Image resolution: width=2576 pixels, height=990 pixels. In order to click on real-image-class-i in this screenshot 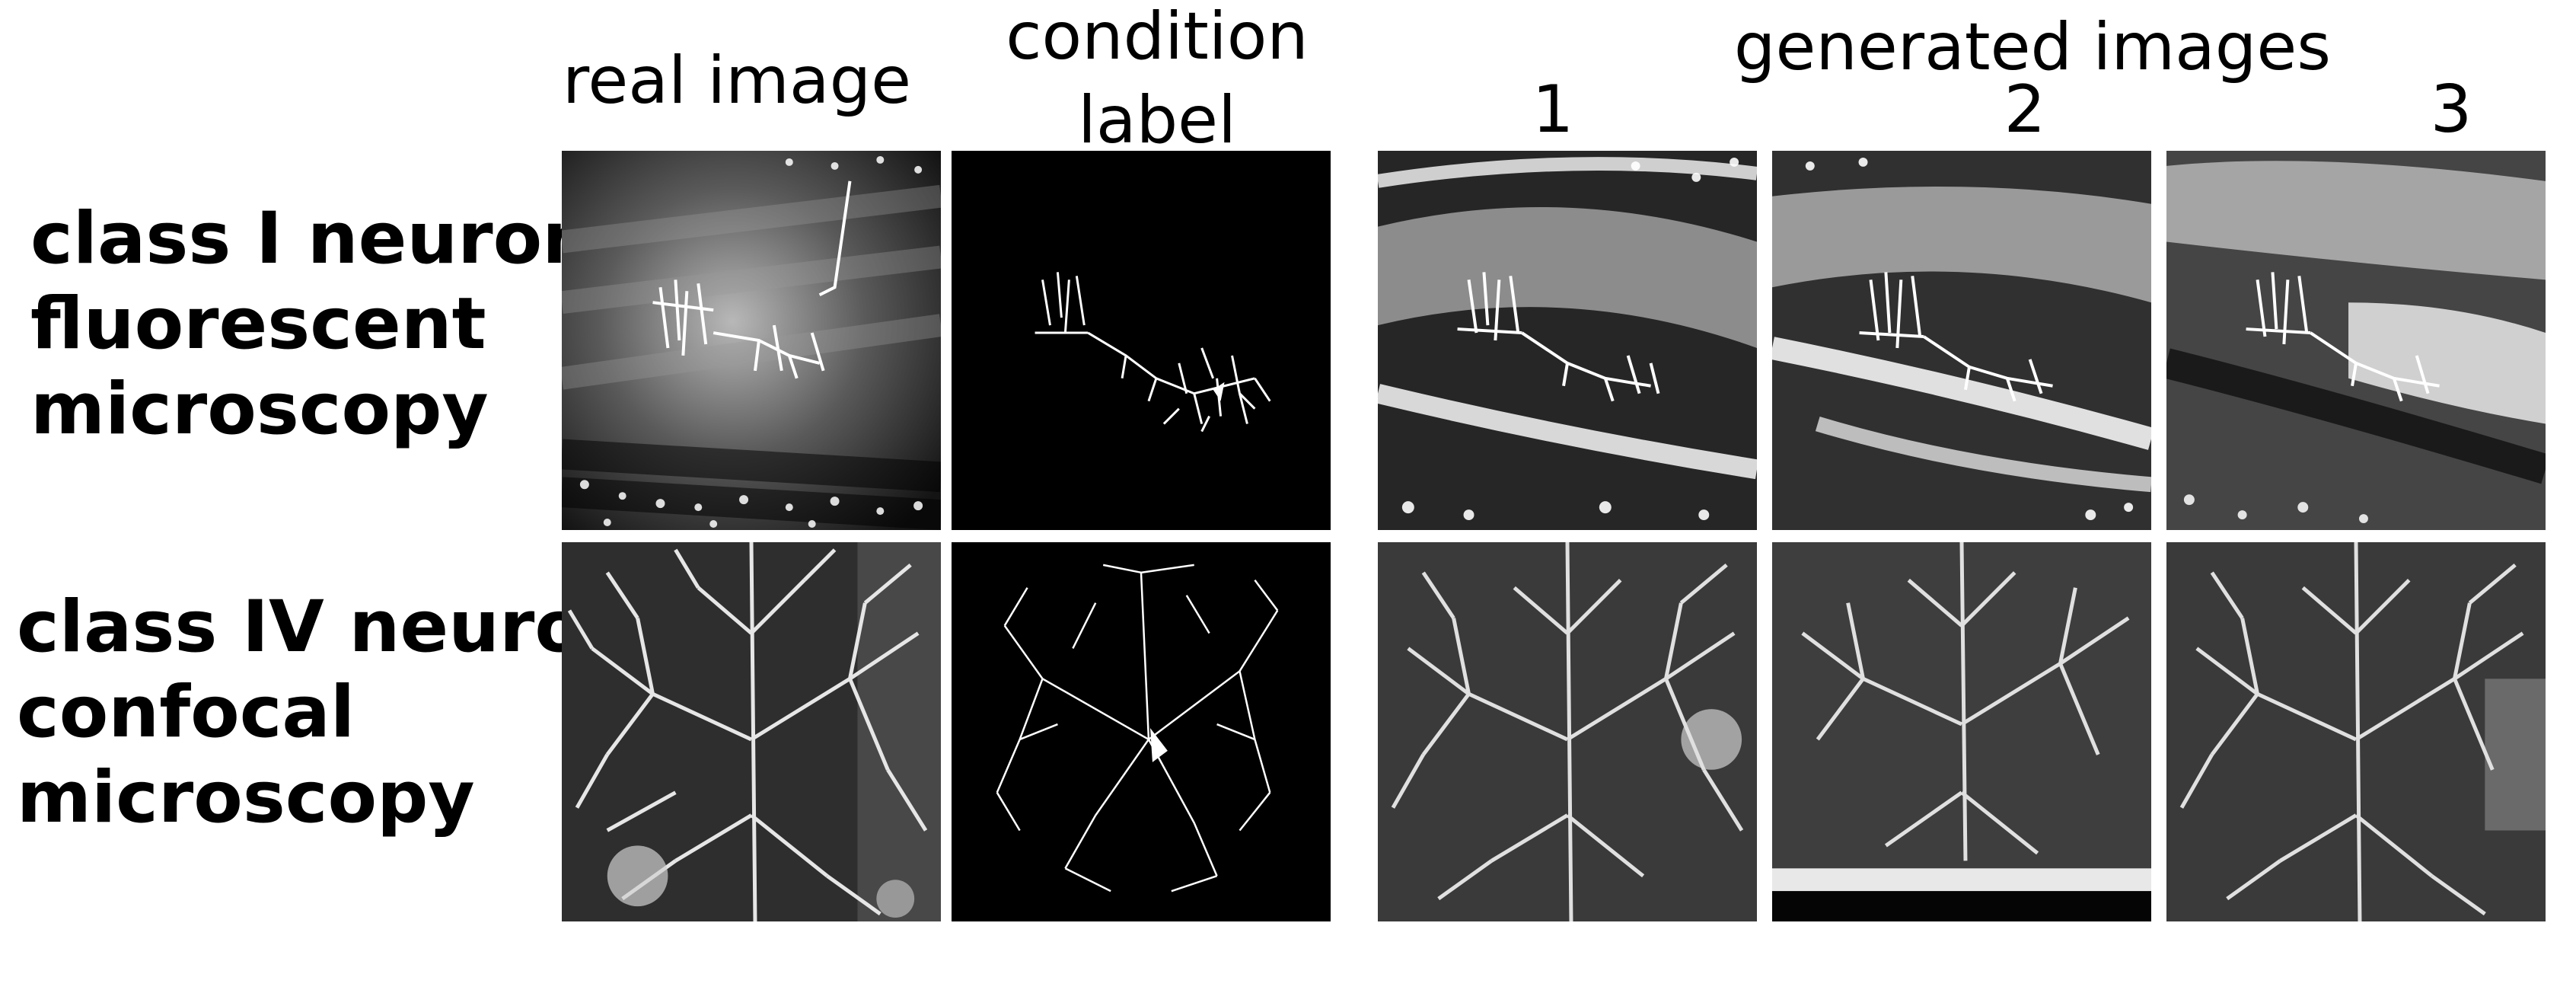, I will do `click(752, 340)`.